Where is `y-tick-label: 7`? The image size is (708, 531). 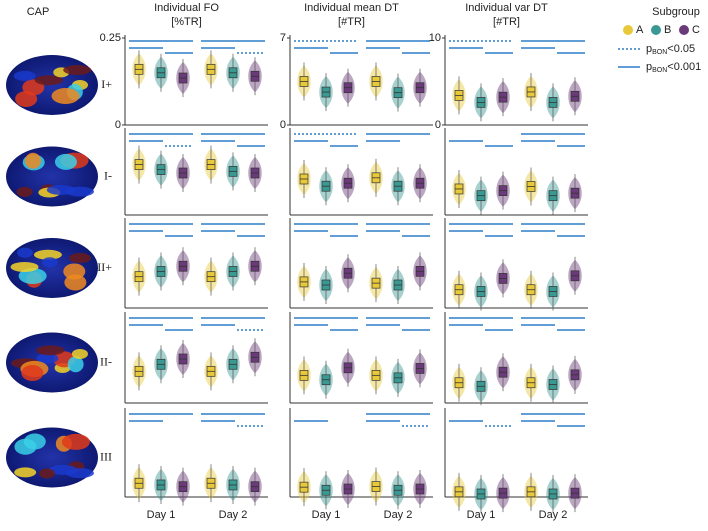 y-tick-label: 7 is located at coordinates (283, 38).